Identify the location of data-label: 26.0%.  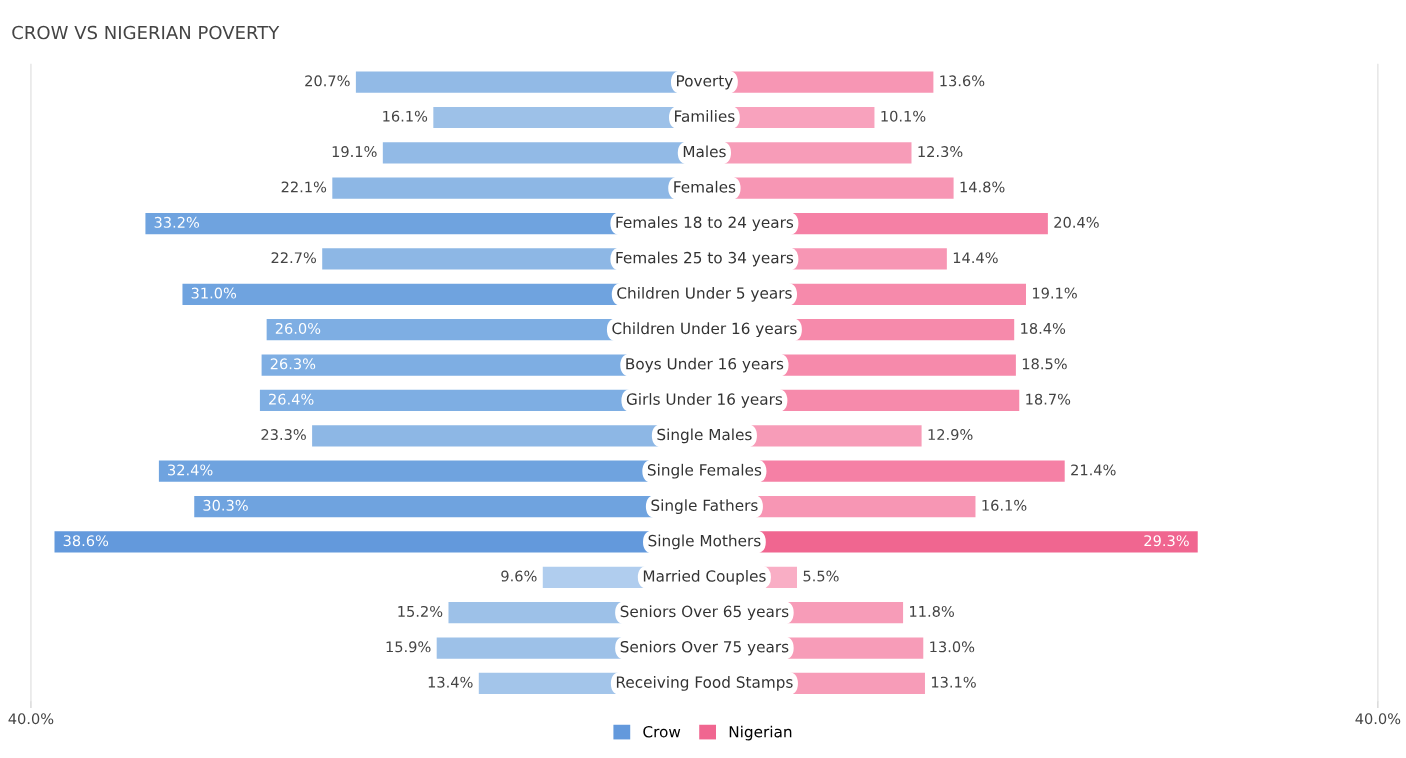
(298, 328).